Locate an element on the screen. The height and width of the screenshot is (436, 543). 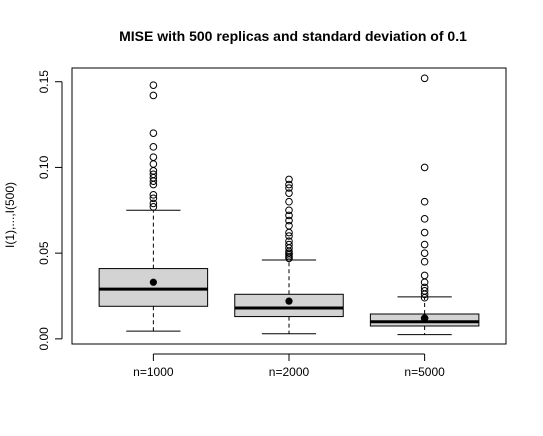
y-axis: 0.00 0.05 0.10 0.15 is located at coordinates (50, 210).